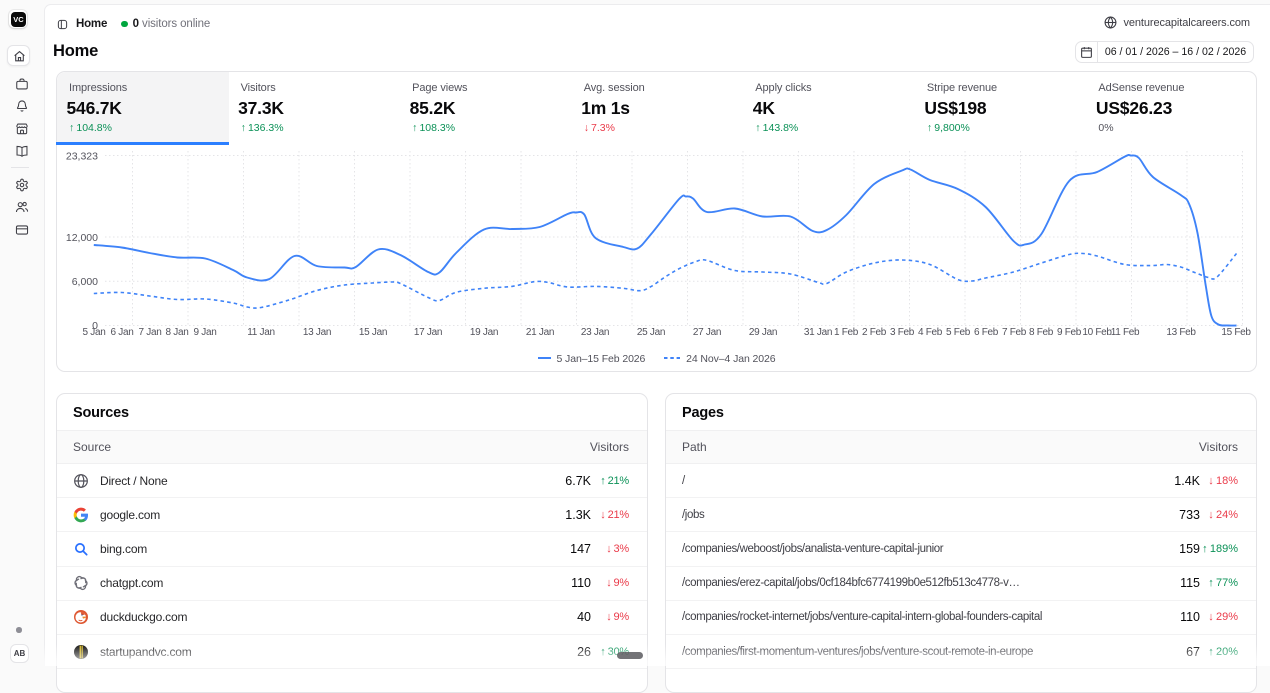  I want to click on svg-text: 6 Jan, so click(122, 332).